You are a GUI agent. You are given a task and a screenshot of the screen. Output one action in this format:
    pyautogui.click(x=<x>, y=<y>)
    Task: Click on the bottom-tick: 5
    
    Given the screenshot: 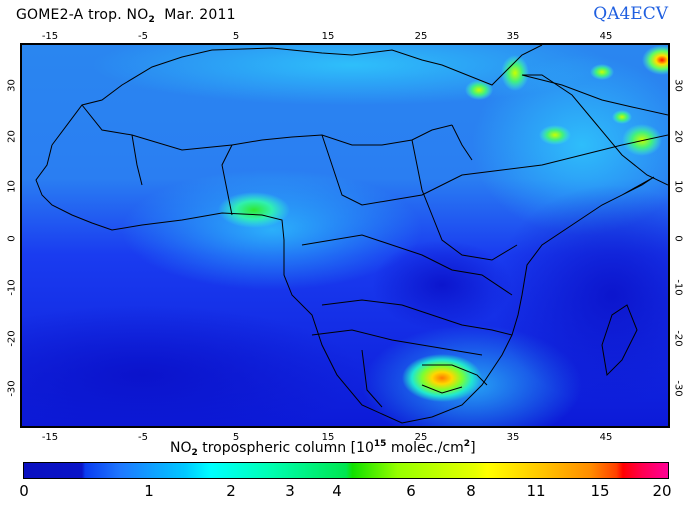 What is the action you would take?
    pyautogui.click(x=236, y=437)
    